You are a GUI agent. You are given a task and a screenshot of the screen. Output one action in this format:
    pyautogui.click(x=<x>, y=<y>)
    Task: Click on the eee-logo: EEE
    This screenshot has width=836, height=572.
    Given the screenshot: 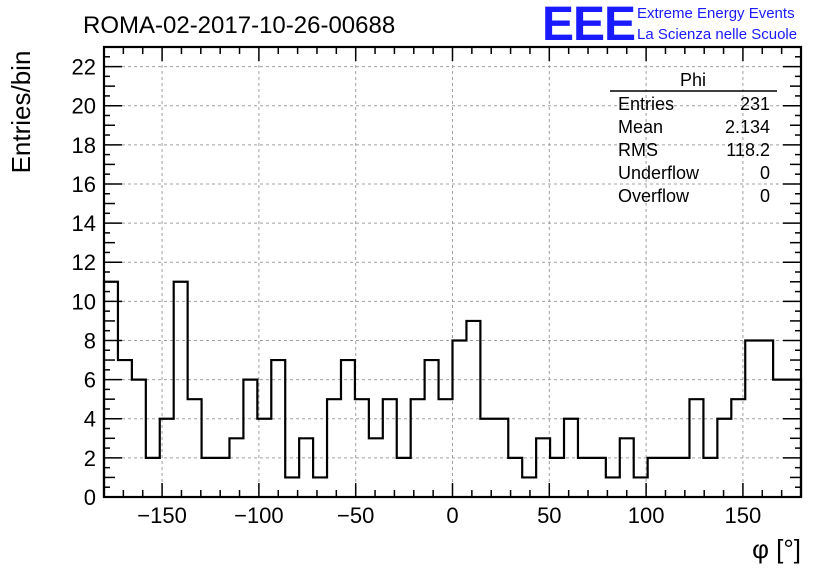 What is the action you would take?
    pyautogui.click(x=588, y=25)
    